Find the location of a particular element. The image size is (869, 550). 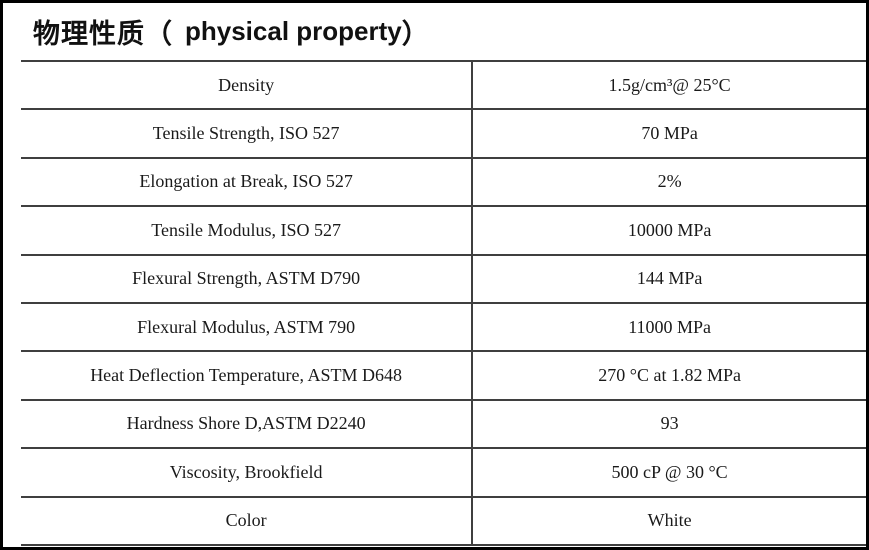

title-english: physical property is located at coordinates (293, 31).